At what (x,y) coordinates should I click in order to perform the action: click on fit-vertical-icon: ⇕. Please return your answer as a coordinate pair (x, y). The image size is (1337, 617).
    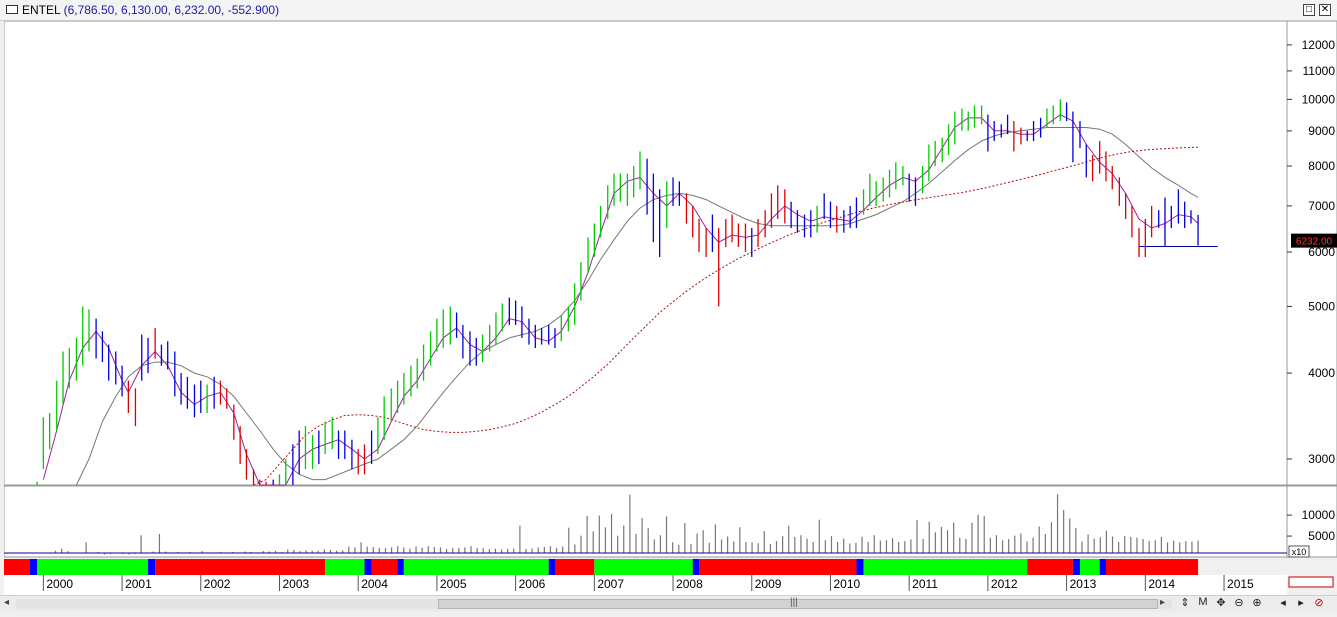
    Looking at the image, I should click on (1185, 603).